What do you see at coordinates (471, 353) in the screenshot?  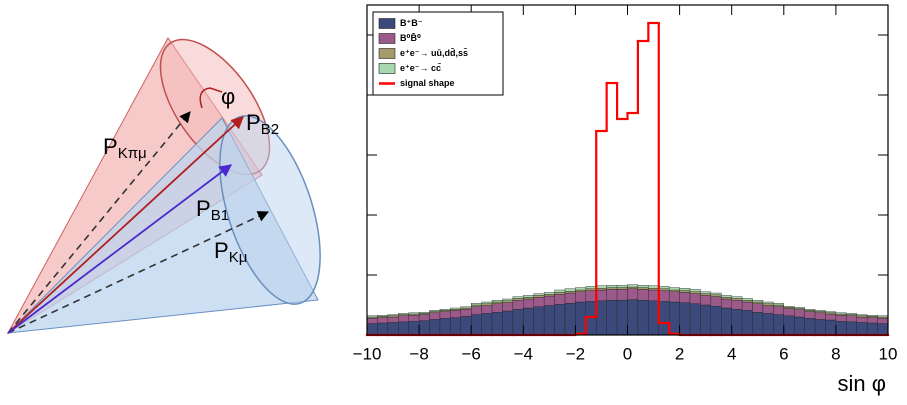 I see `x-tick-label: −6` at bounding box center [471, 353].